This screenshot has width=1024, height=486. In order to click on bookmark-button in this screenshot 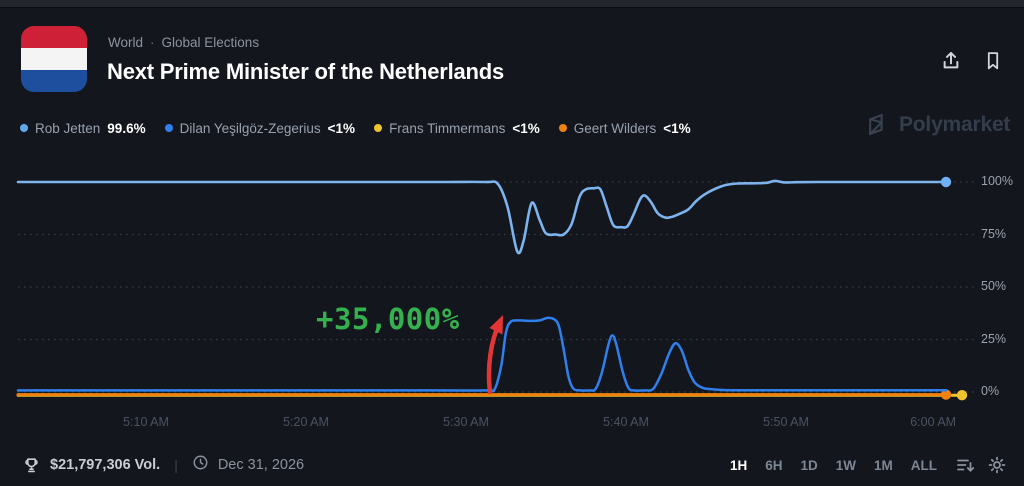, I will do `click(993, 61)`.